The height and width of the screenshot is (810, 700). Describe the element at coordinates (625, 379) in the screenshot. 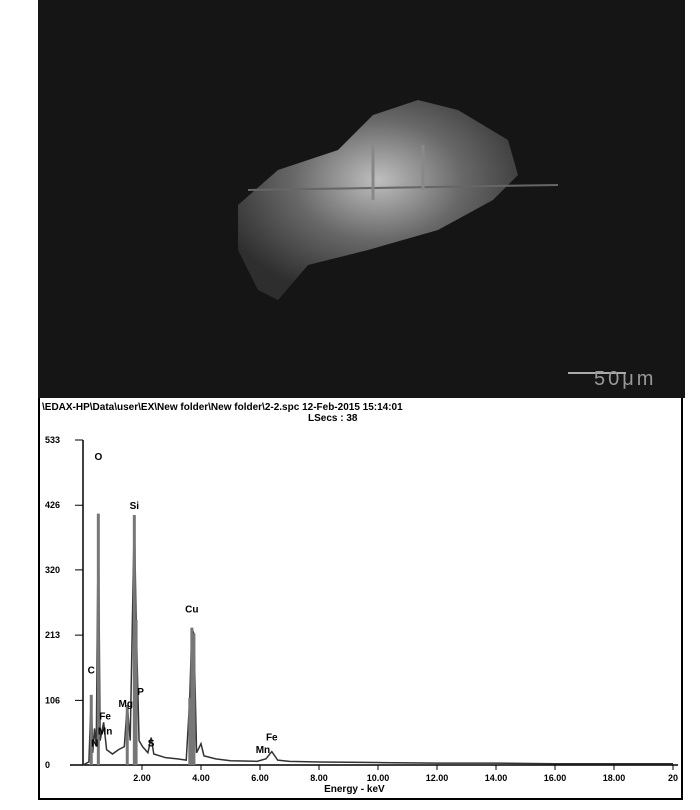

I see `scale-bar-label: 50μm` at that location.